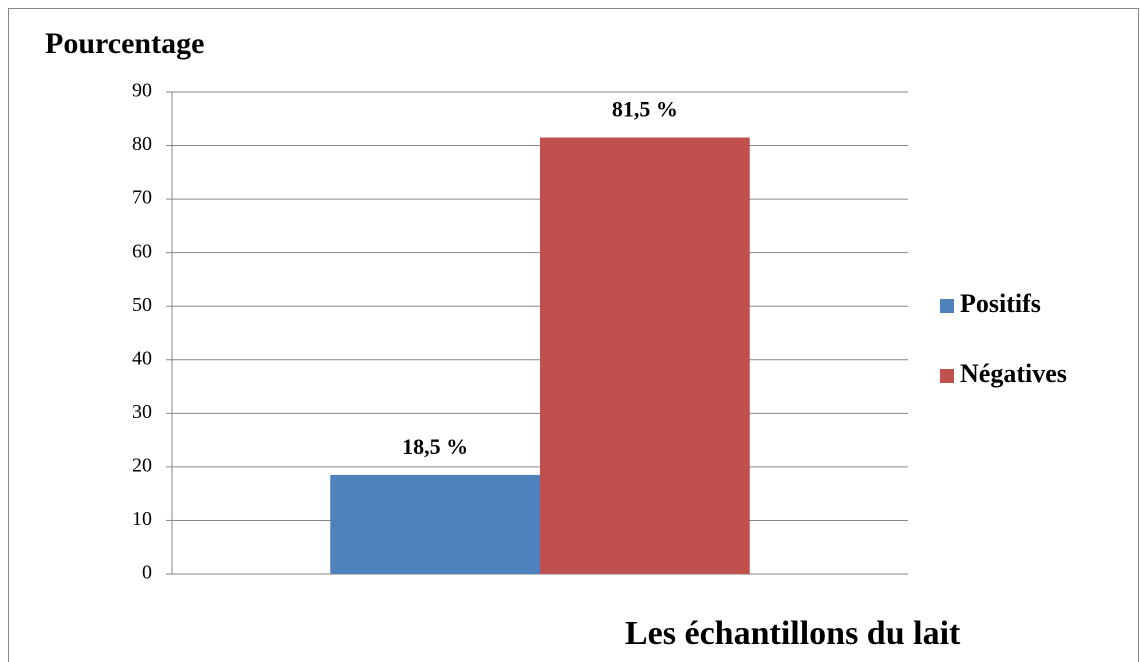 The image size is (1140, 662). Describe the element at coordinates (124, 43) in the screenshot. I see `y-axis-title: Pourcentage` at that location.